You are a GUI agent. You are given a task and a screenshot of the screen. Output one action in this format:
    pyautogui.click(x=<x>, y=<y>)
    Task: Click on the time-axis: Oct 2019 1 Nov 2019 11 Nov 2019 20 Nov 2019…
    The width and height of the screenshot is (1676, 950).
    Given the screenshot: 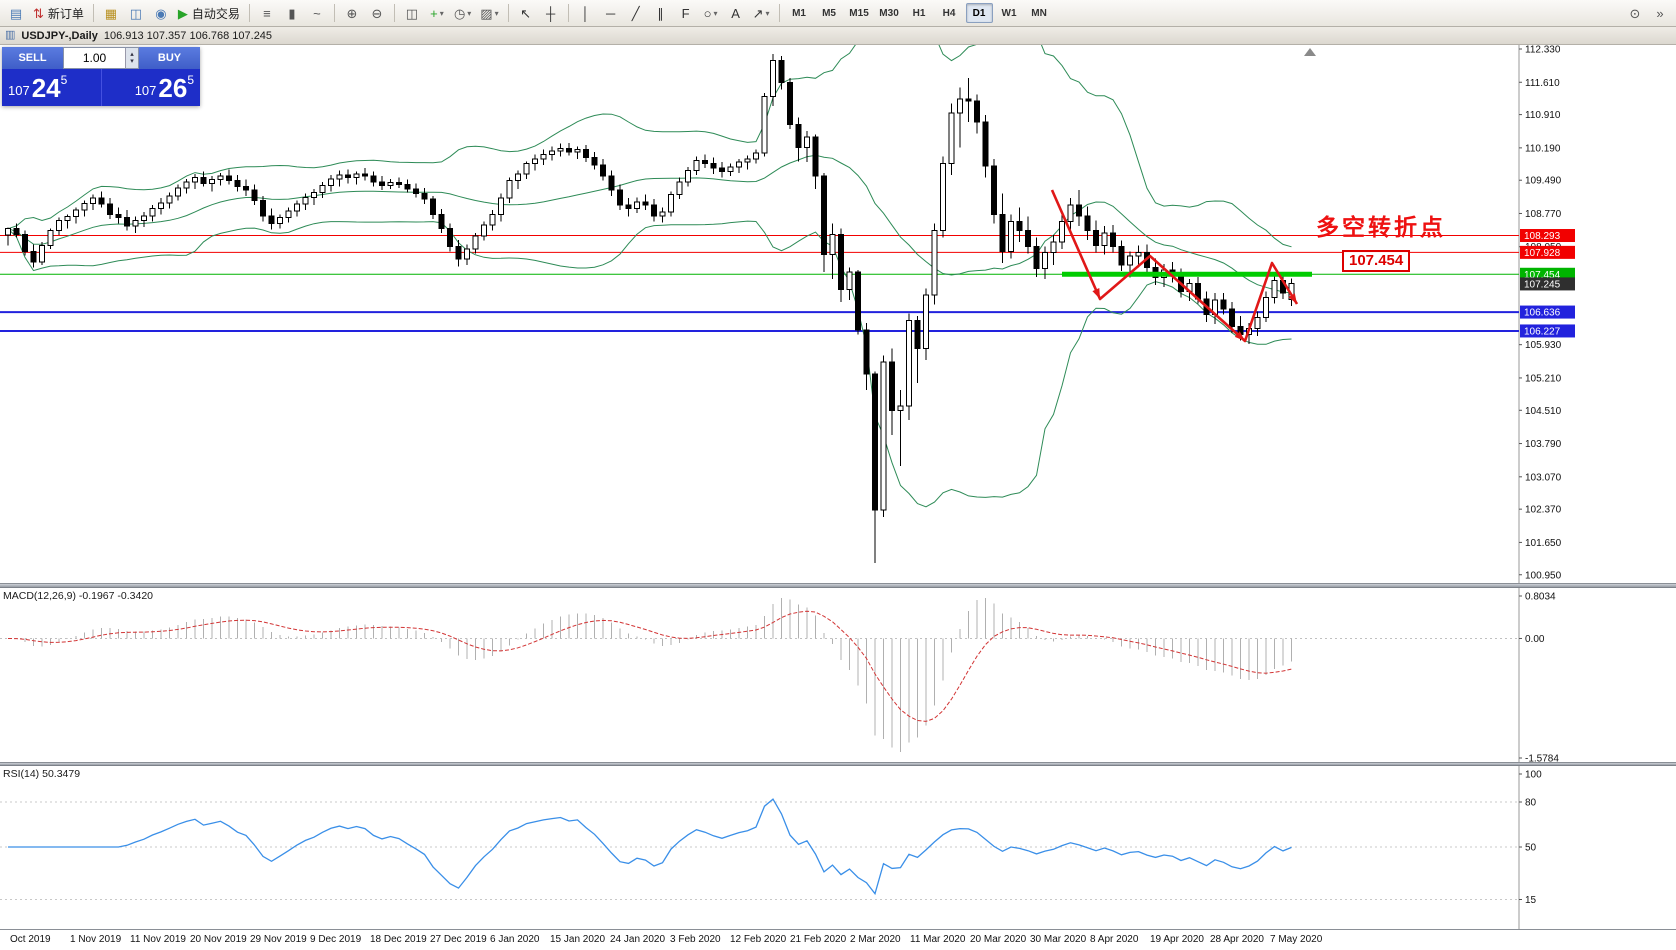 What is the action you would take?
    pyautogui.click(x=838, y=939)
    